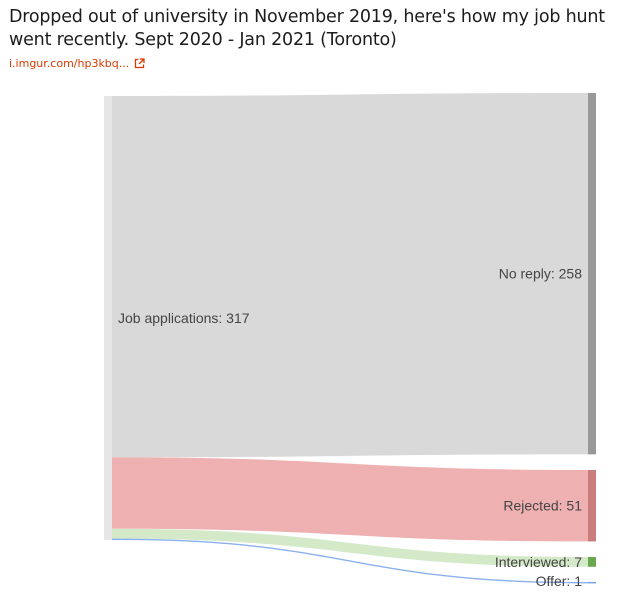  Describe the element at coordinates (350, 547) in the screenshot. I see `flow-interviewed` at that location.